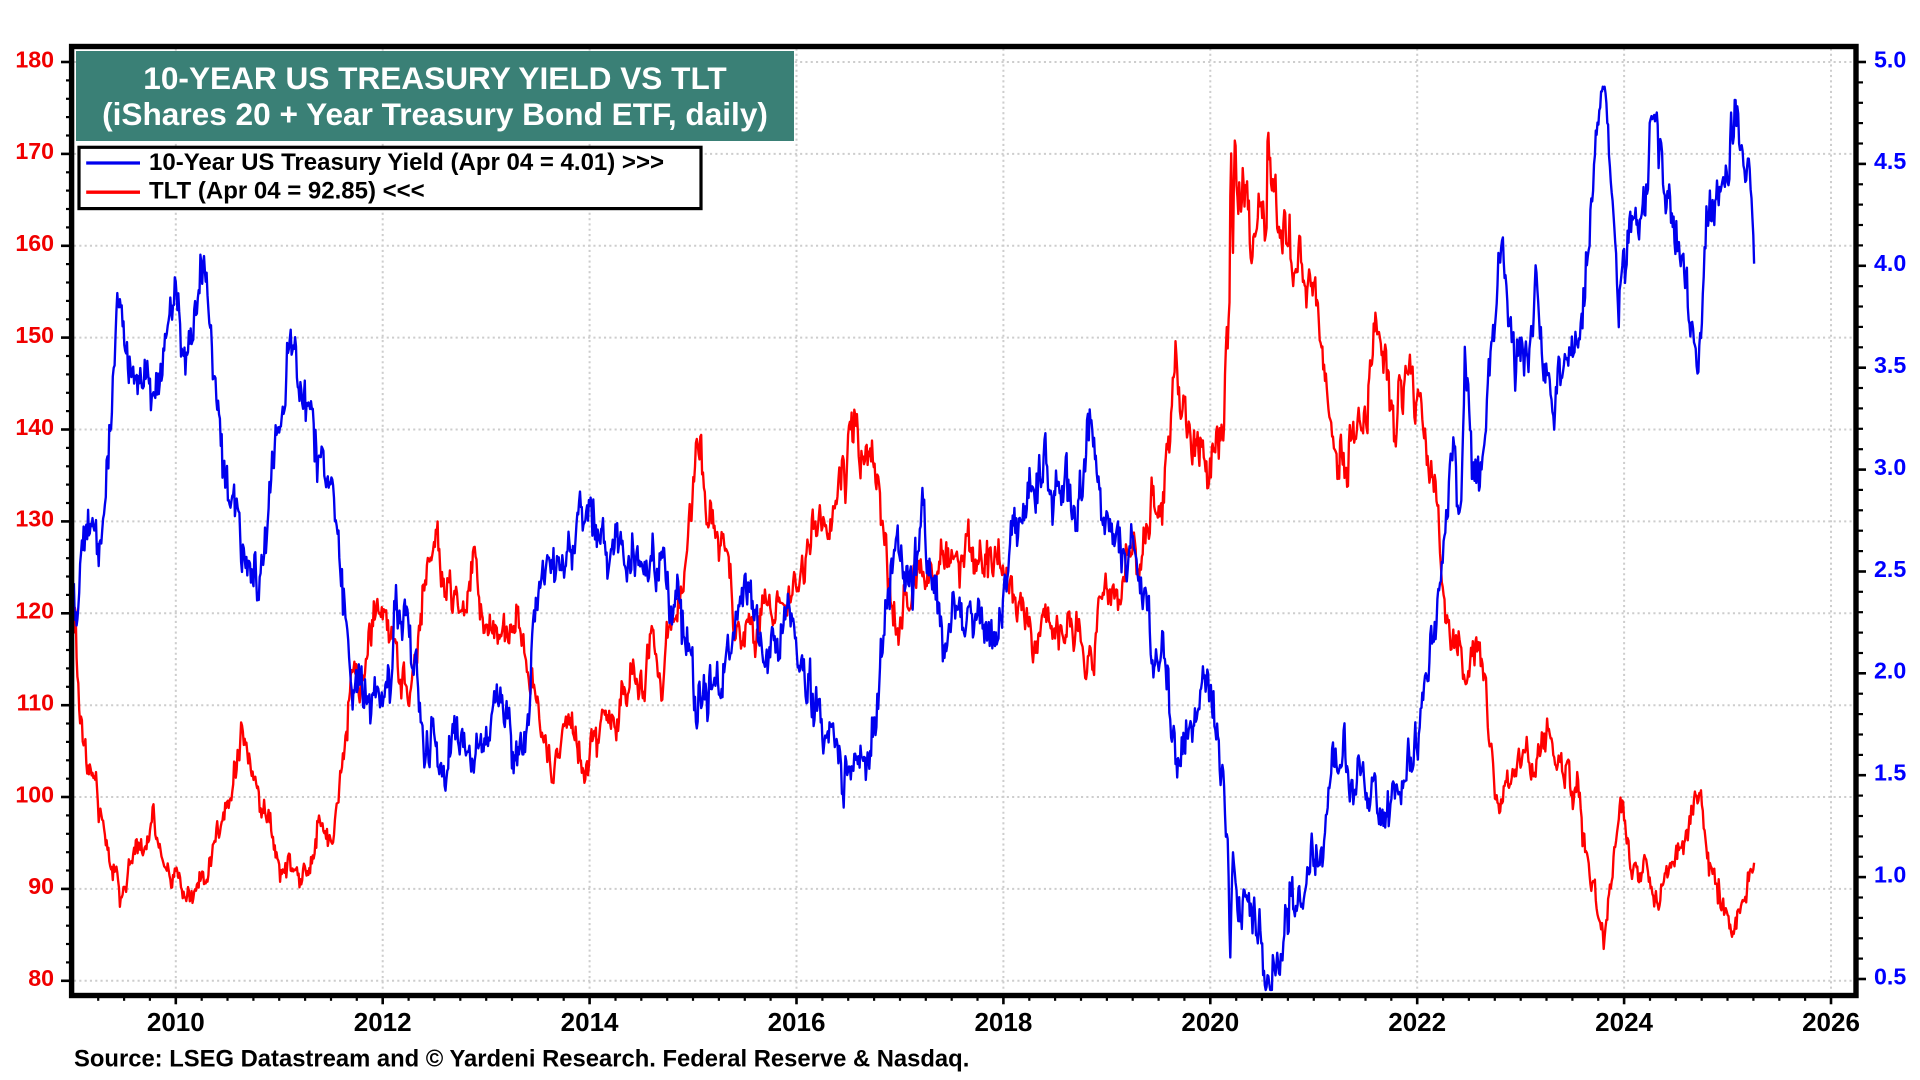 Image resolution: width=1920 pixels, height=1080 pixels. Describe the element at coordinates (1831, 1022) in the screenshot. I see `svg-text: 2026` at that location.